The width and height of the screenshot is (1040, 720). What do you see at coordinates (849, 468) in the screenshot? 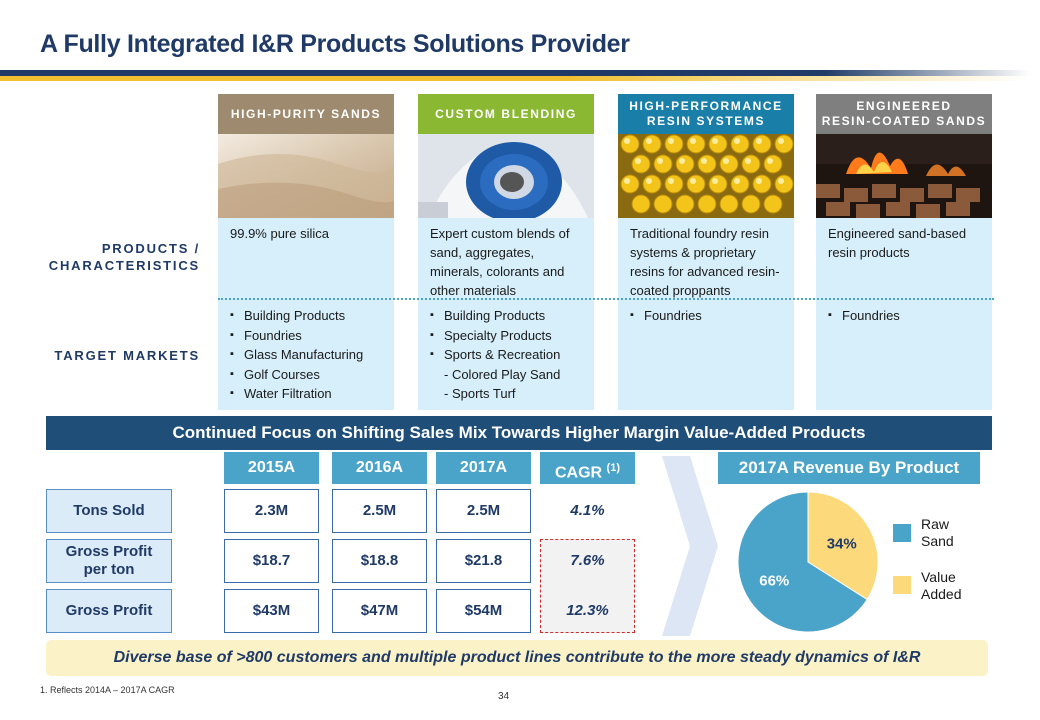
I see `revenue-title: 2017A Revenue By Product` at bounding box center [849, 468].